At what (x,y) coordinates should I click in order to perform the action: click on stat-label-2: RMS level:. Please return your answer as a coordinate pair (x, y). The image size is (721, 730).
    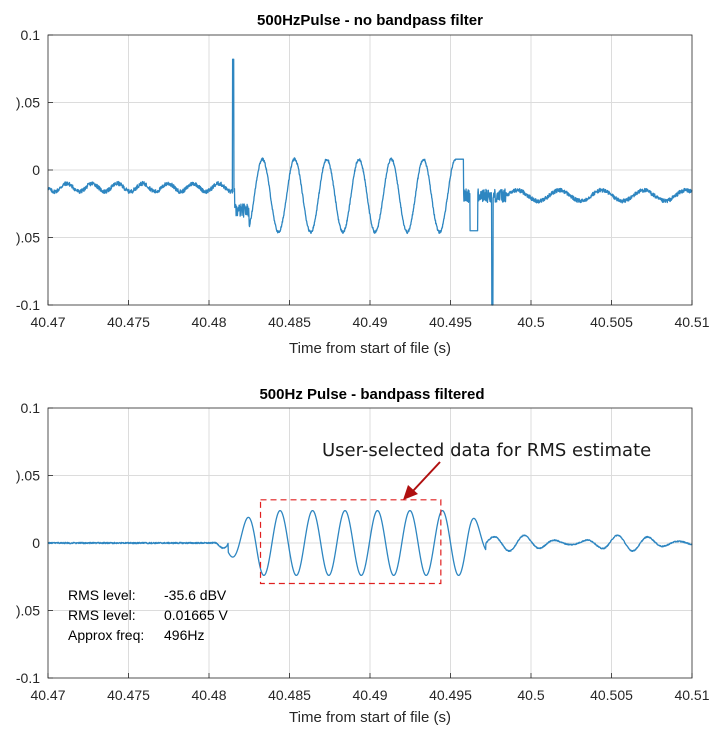
    Looking at the image, I should click on (102, 615).